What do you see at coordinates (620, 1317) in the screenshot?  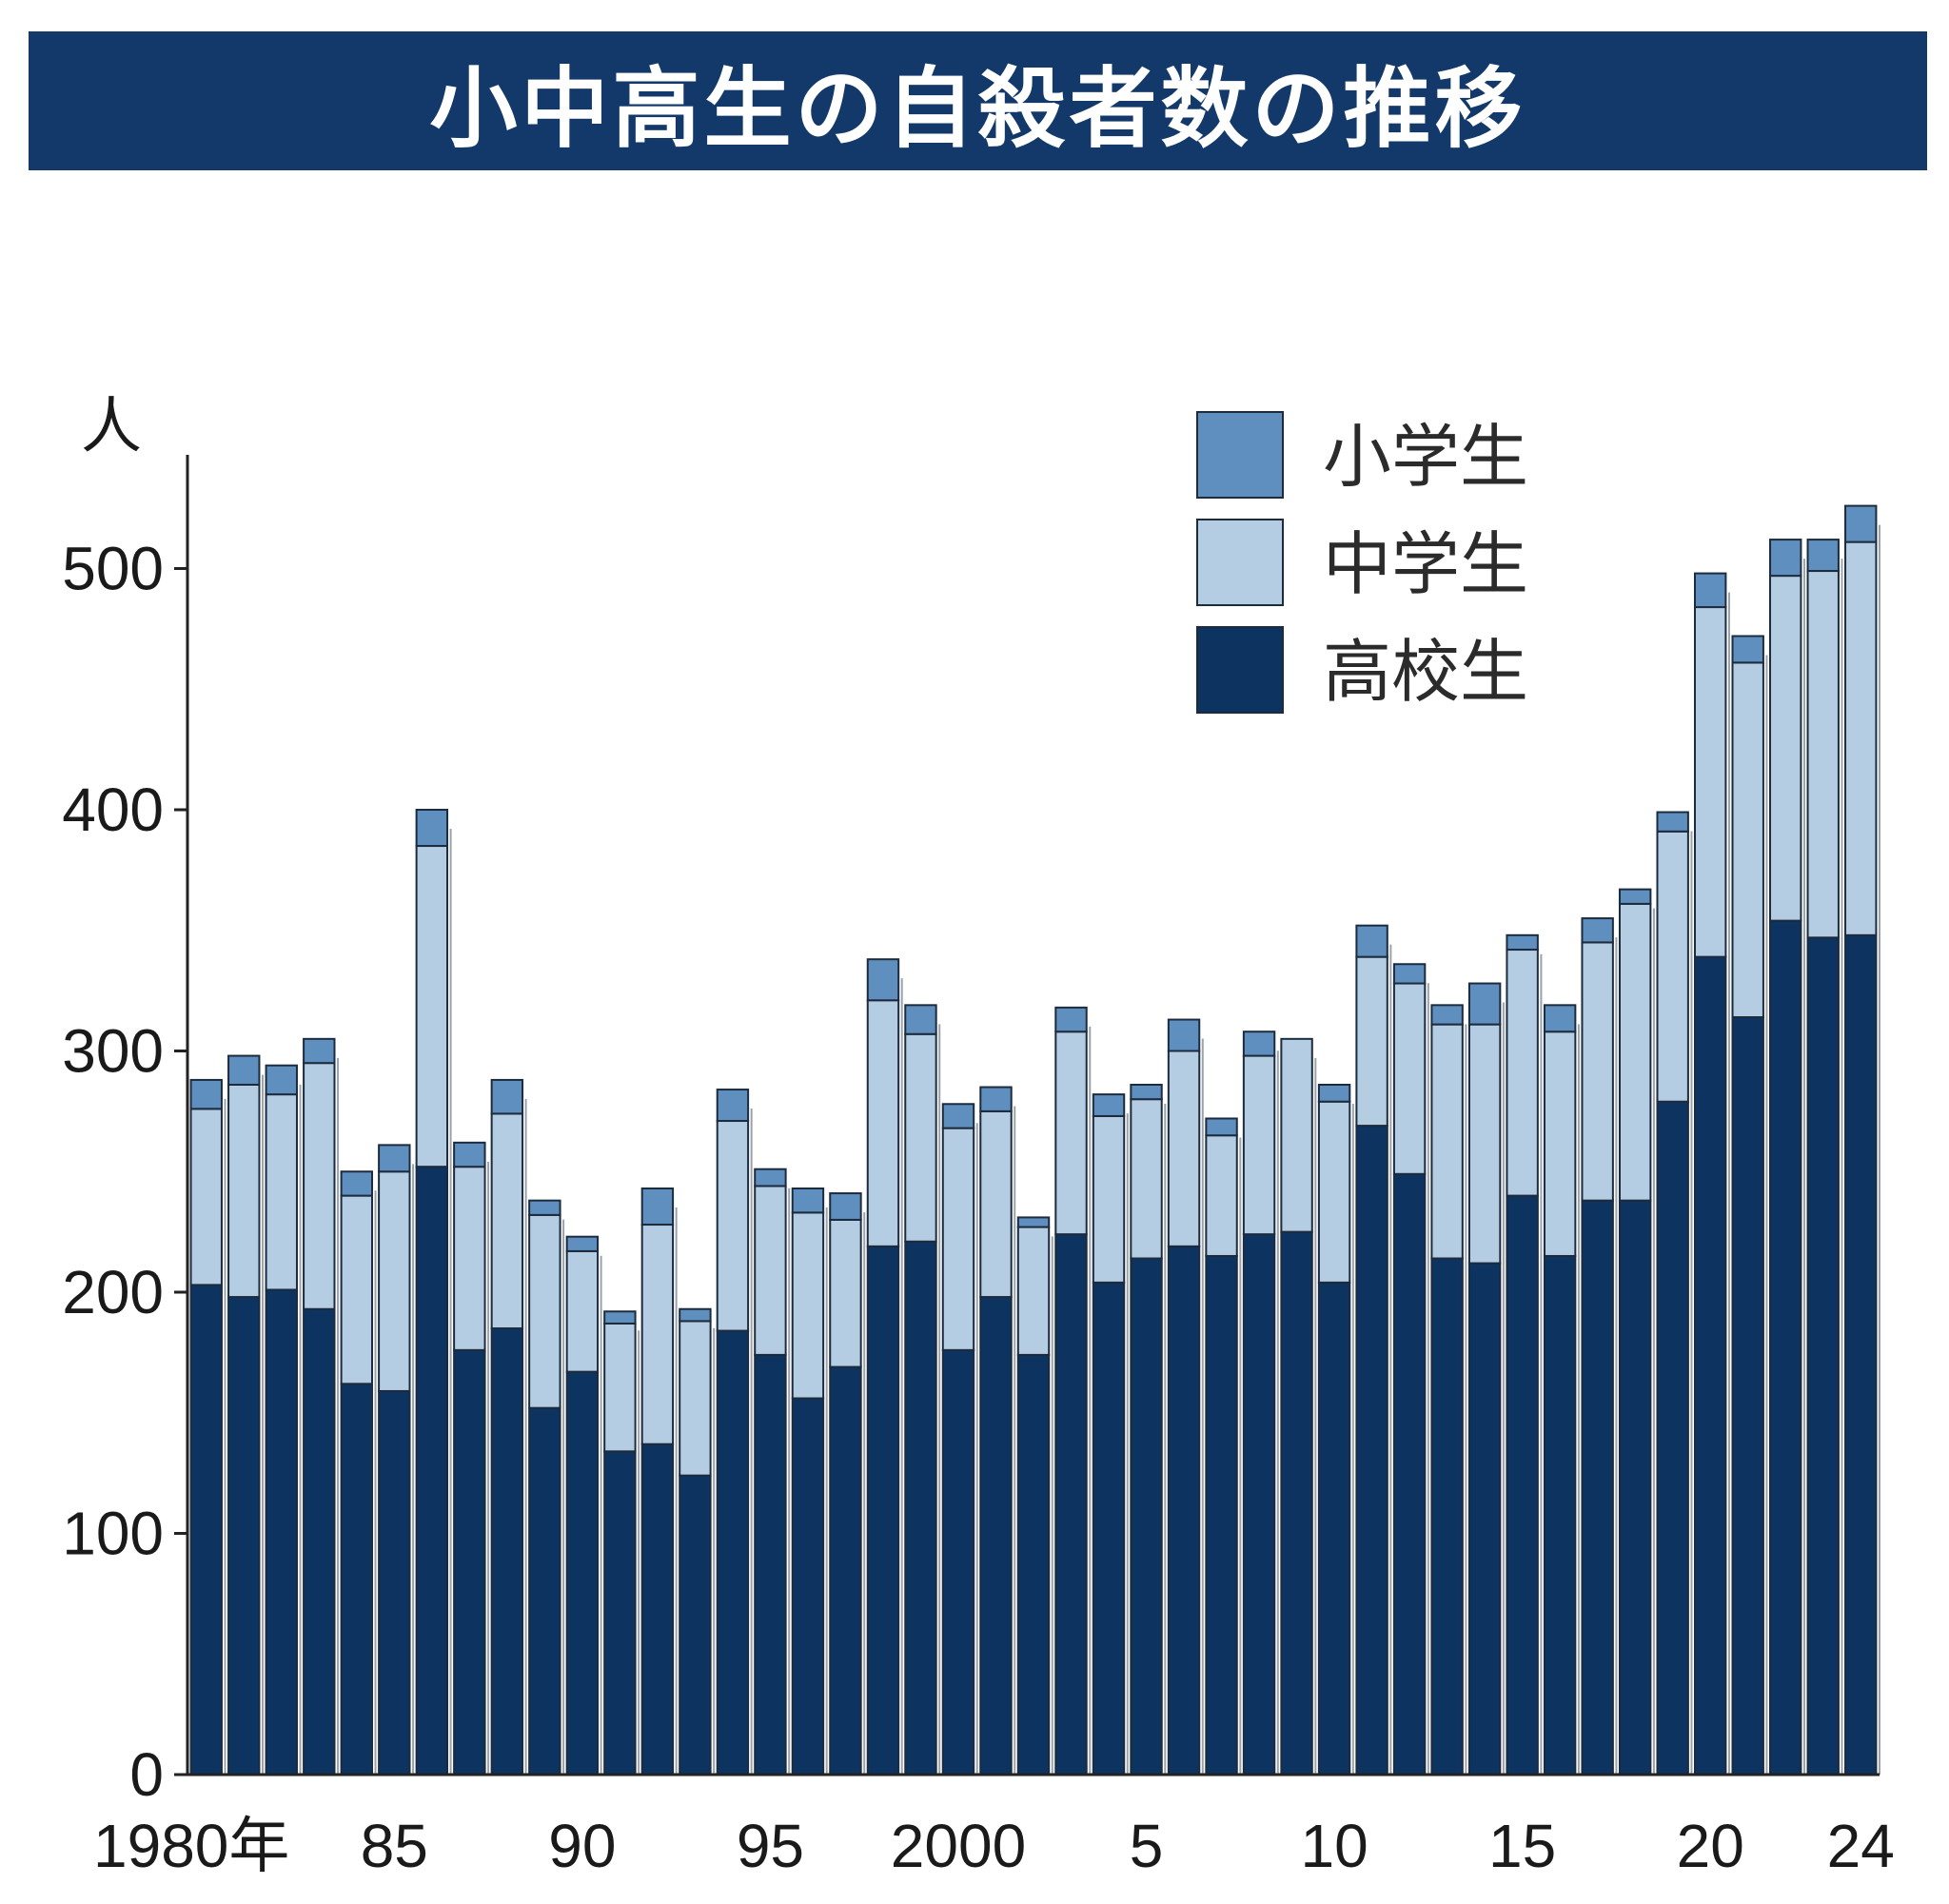 I see `bar-segment-1991-elementary` at bounding box center [620, 1317].